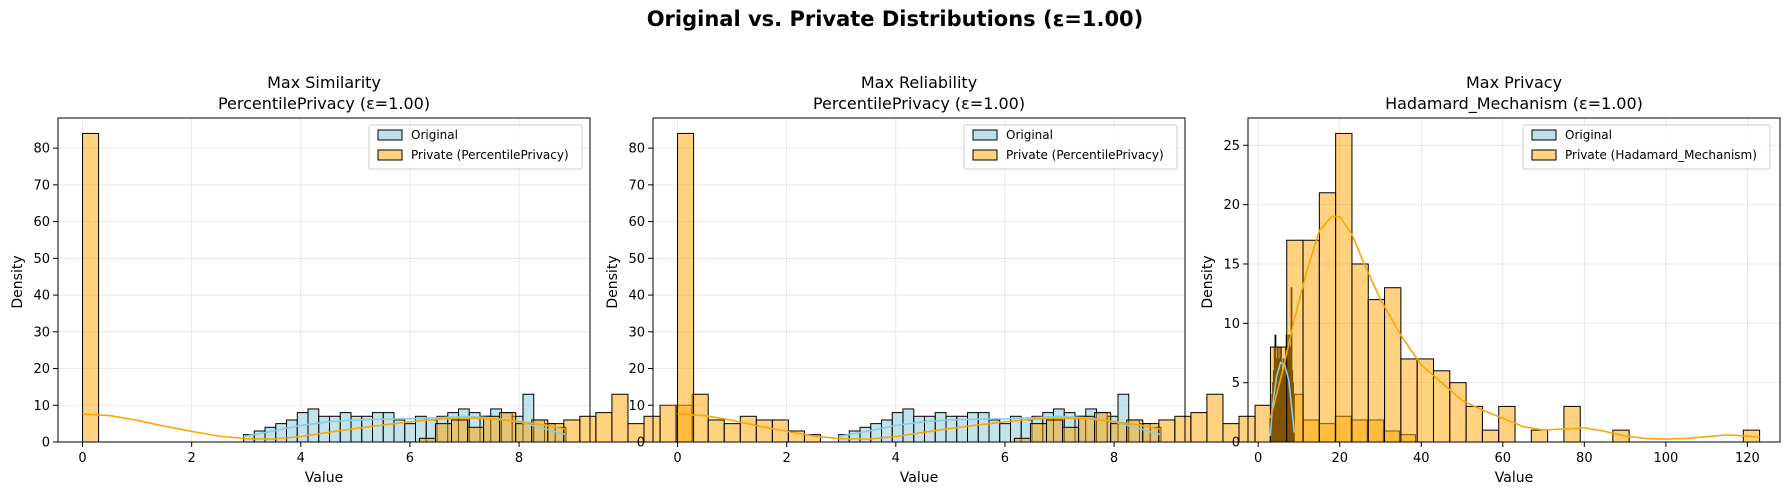 The width and height of the screenshot is (1790, 495). I want to click on x-tick-label: 20, so click(1339, 458).